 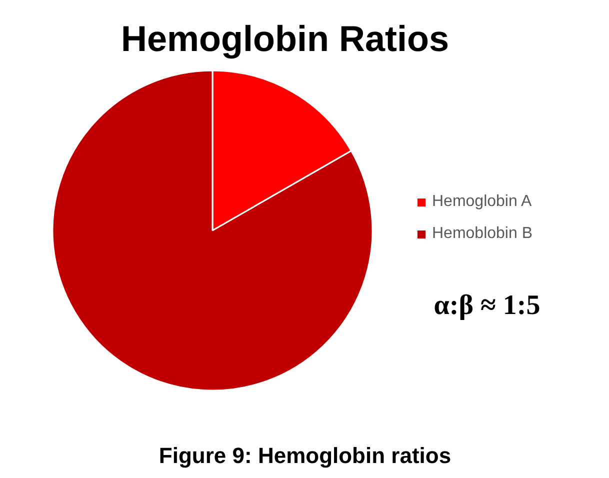 What do you see at coordinates (305, 455) in the screenshot?
I see `caption: Figure 9: Hemoglobin ratios` at bounding box center [305, 455].